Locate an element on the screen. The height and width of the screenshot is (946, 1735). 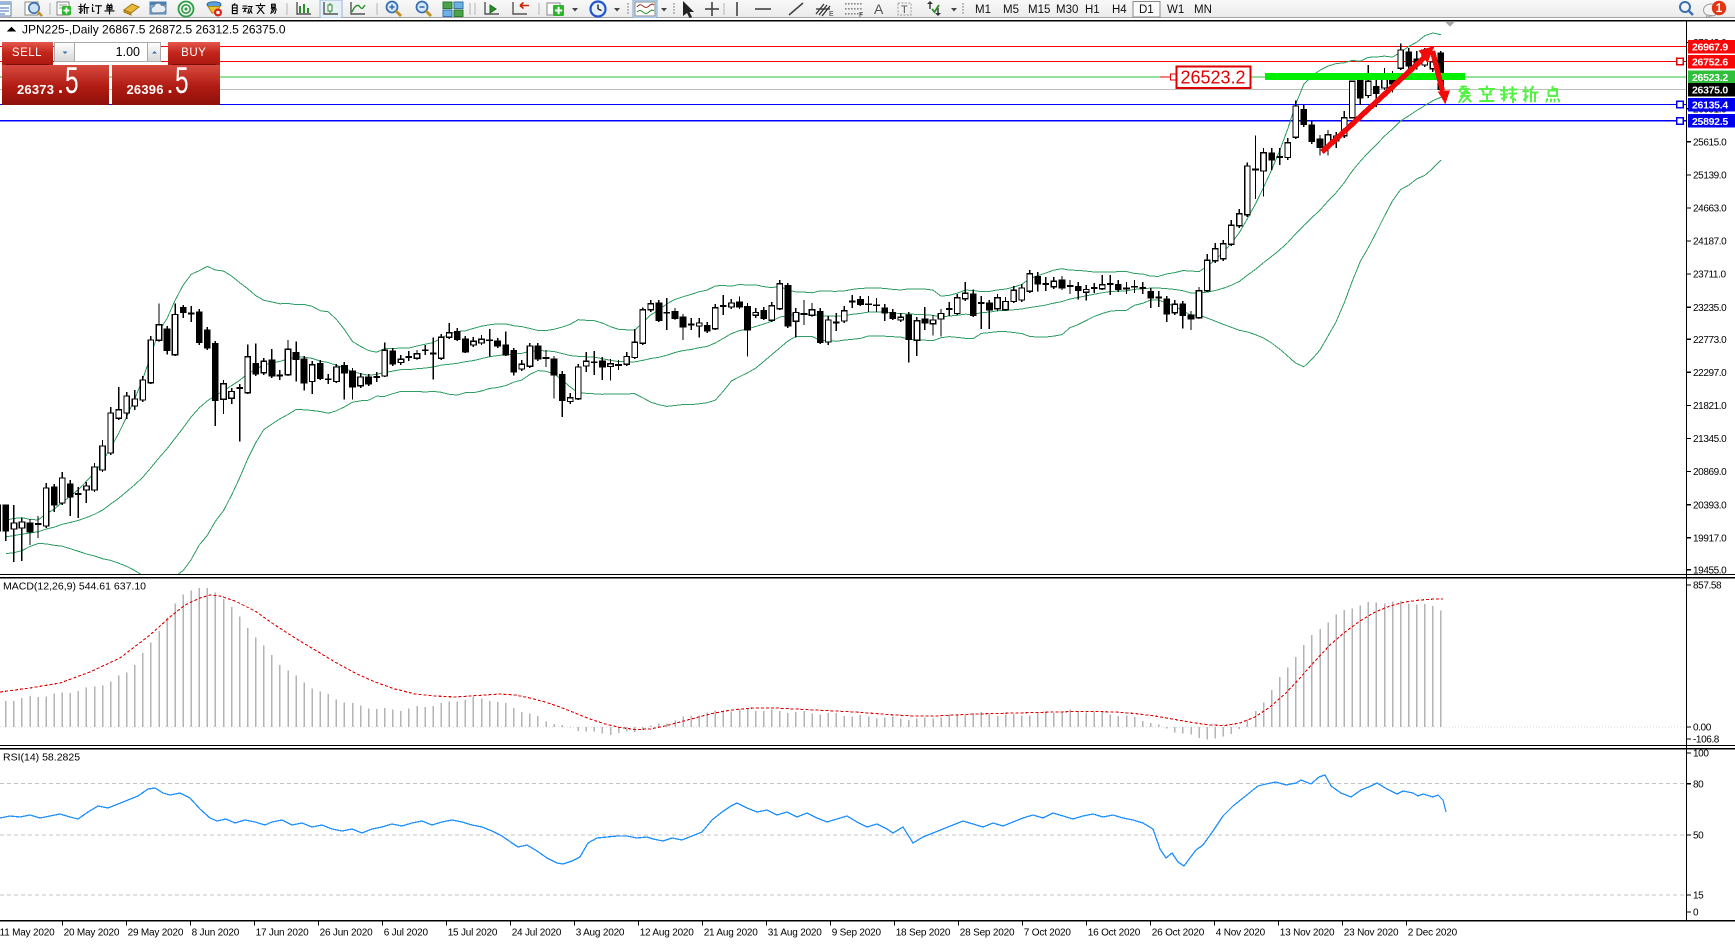
svg-text: 22297.0 is located at coordinates (1710, 373).